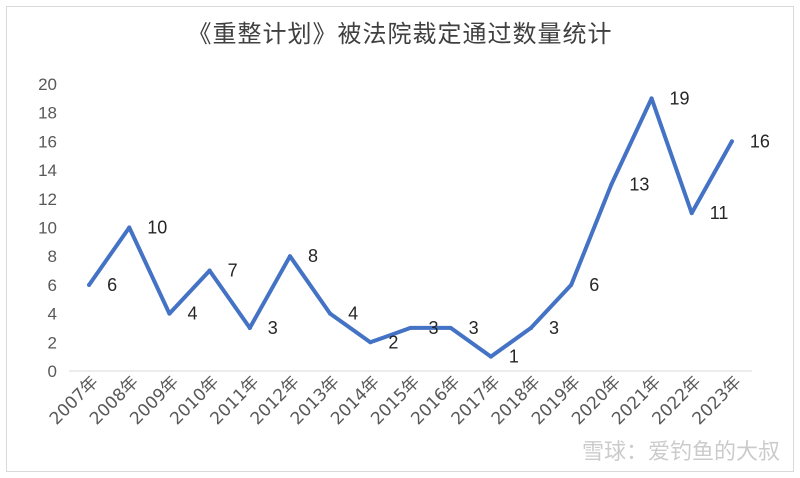 The width and height of the screenshot is (800, 478). I want to click on y-tick-label: 0, so click(52, 371).